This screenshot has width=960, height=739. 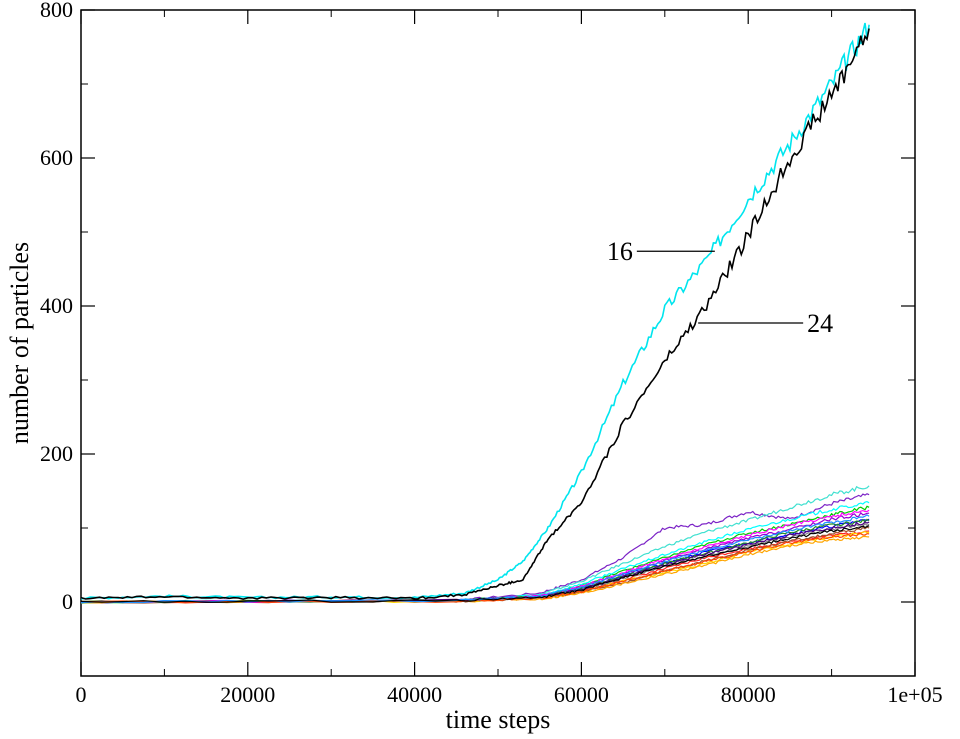 I want to click on x-axis-title: time steps, so click(x=498, y=719).